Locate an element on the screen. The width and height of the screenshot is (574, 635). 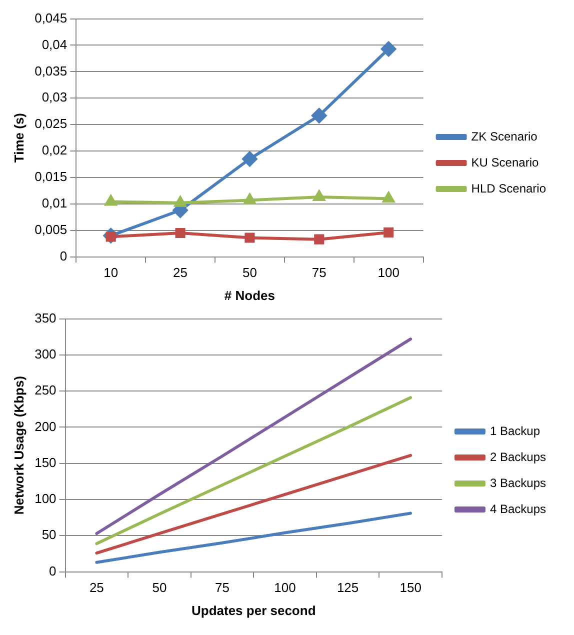
legend-label: HLD Scenario is located at coordinates (508, 188).